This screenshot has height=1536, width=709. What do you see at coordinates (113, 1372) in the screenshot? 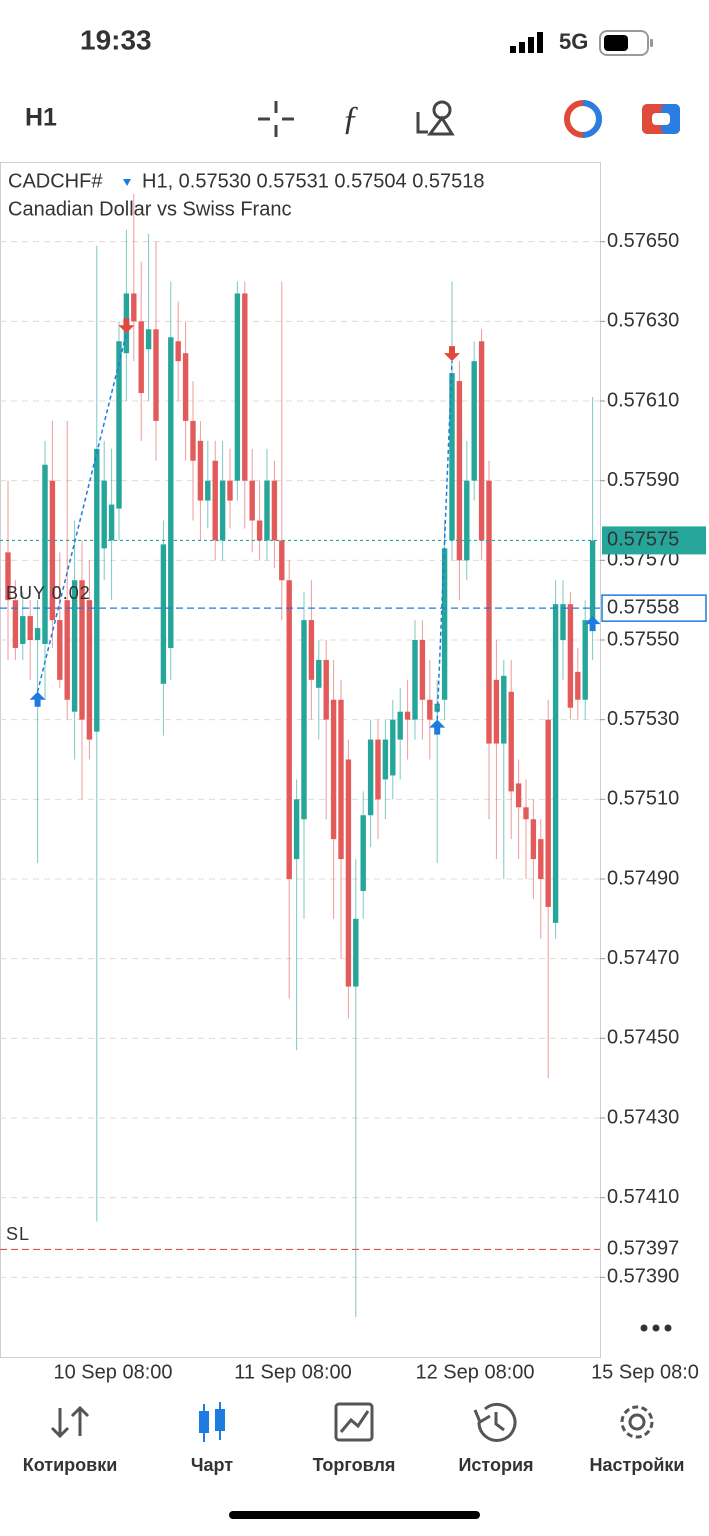
I see `x-tick-label: 10 Sep 08:00` at bounding box center [113, 1372].